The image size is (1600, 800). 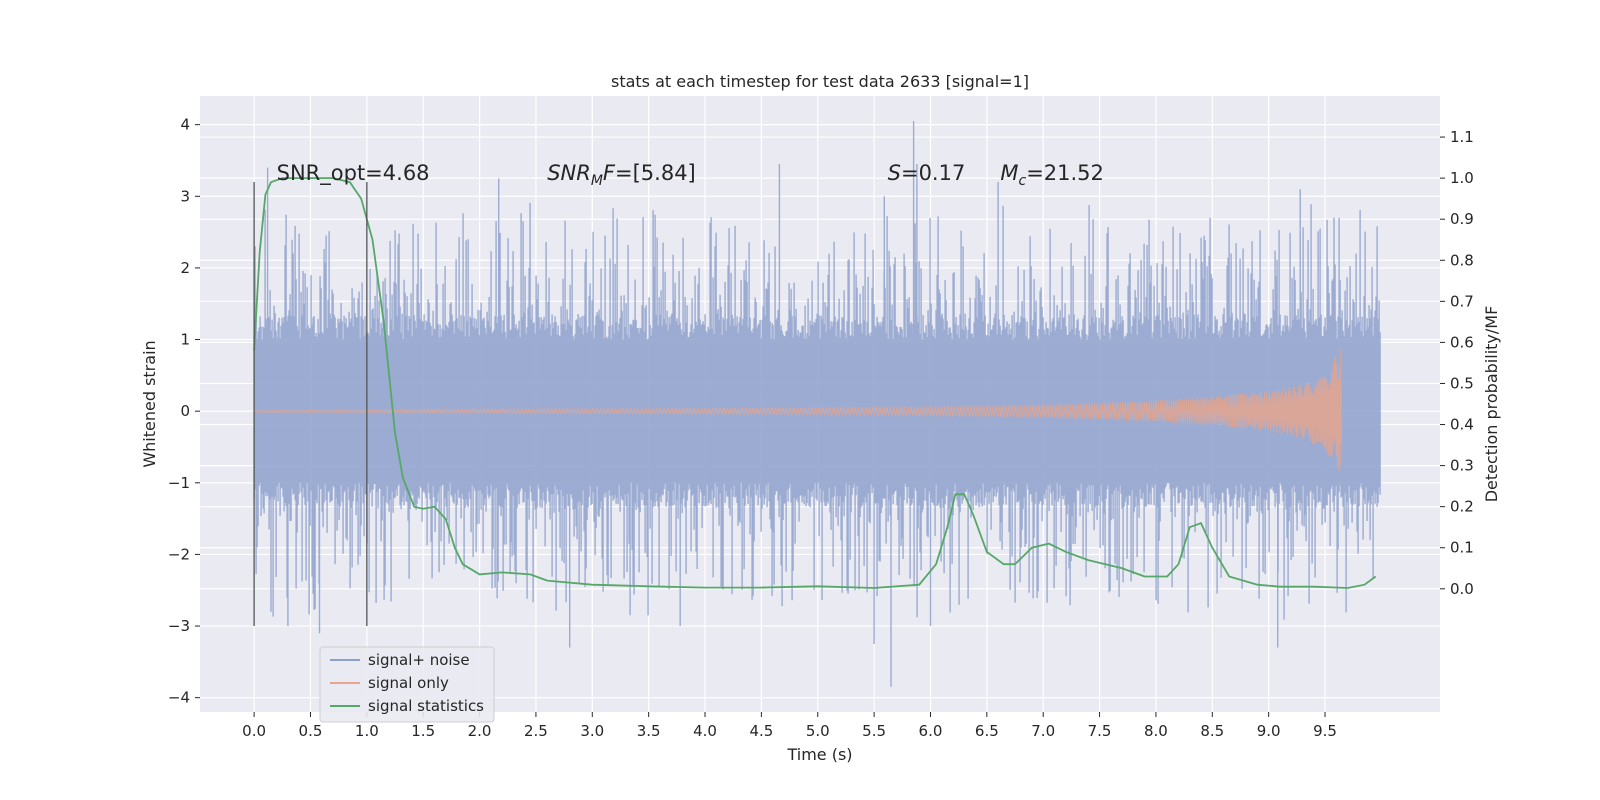 I want to click on x-tick-label: 6.0, so click(x=931, y=731).